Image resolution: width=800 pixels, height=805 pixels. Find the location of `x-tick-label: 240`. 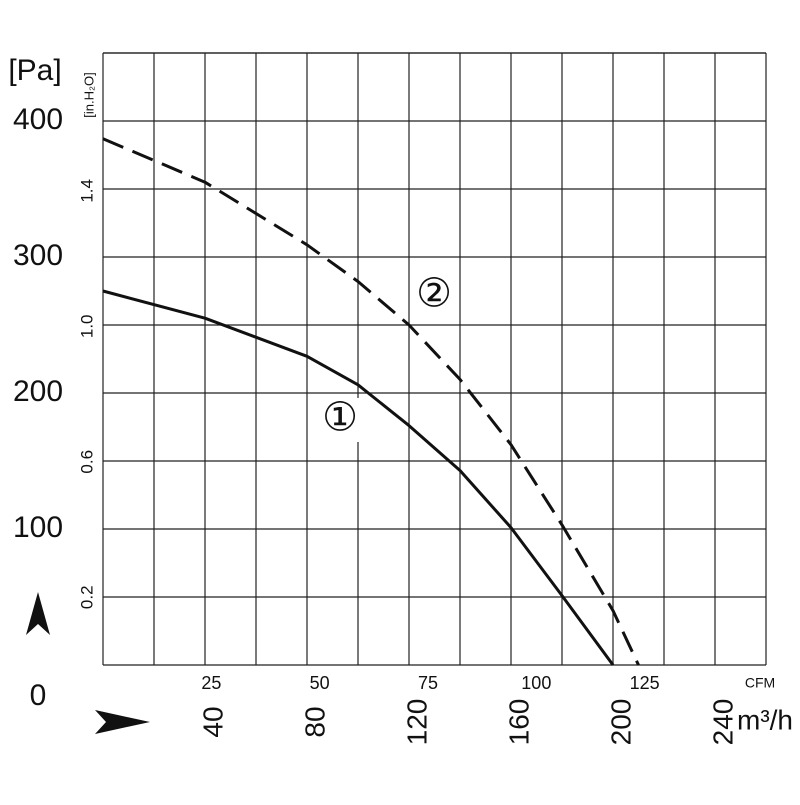

x-tick-label: 240 is located at coordinates (722, 722).